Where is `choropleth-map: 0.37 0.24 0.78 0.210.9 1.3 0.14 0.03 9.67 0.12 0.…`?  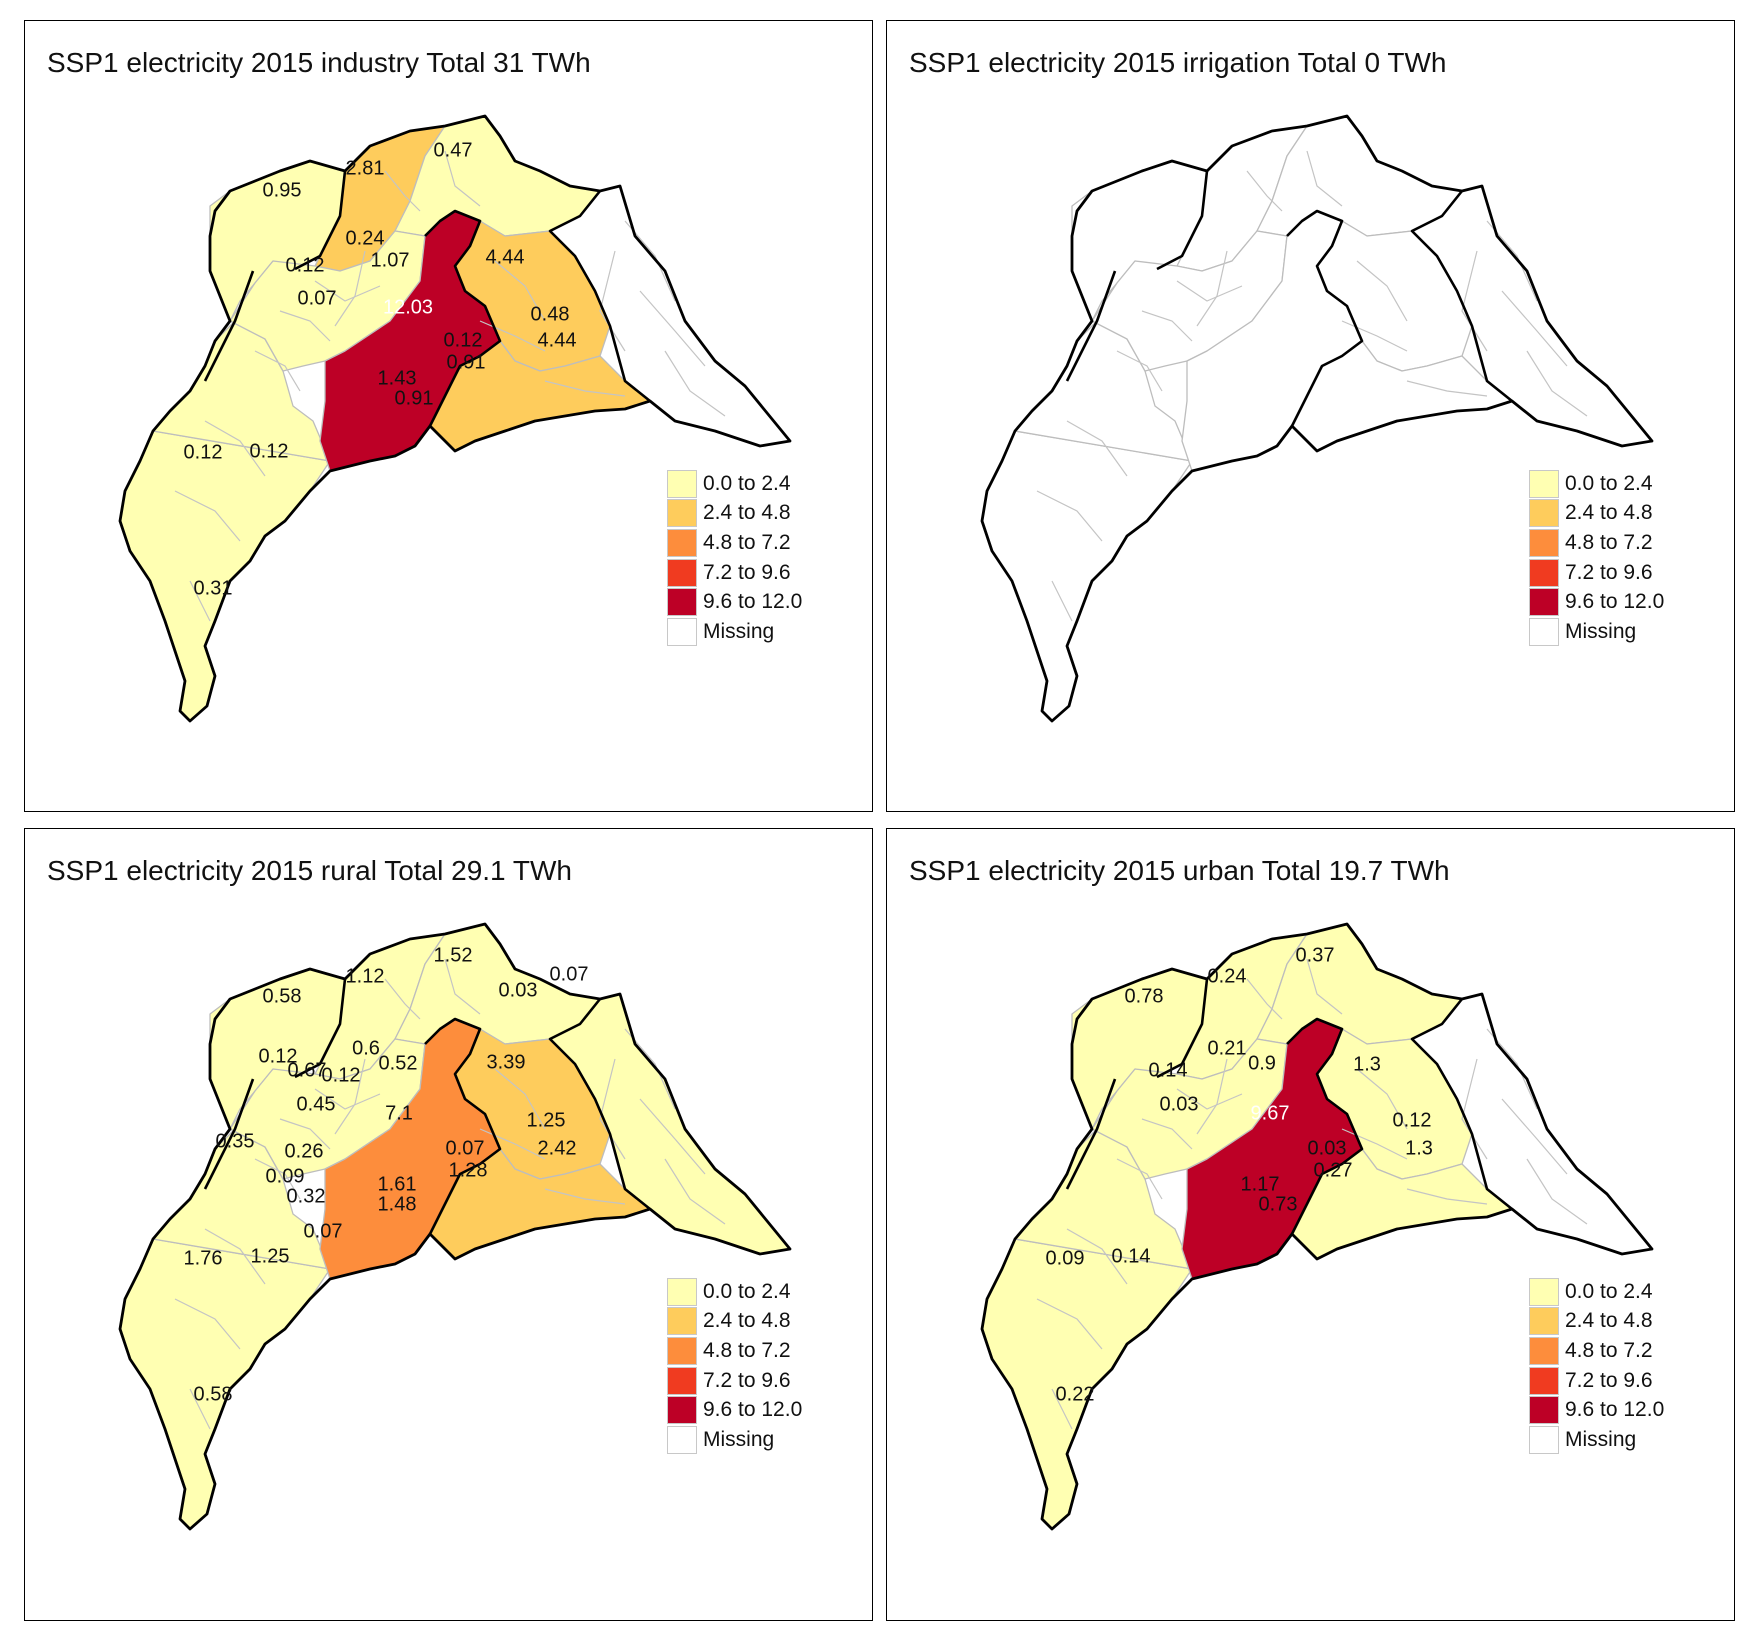
choropleth-map: 0.37 0.24 0.78 0.210.9 1.3 0.14 0.03 9.67 0.12 0.… is located at coordinates (1317, 1226).